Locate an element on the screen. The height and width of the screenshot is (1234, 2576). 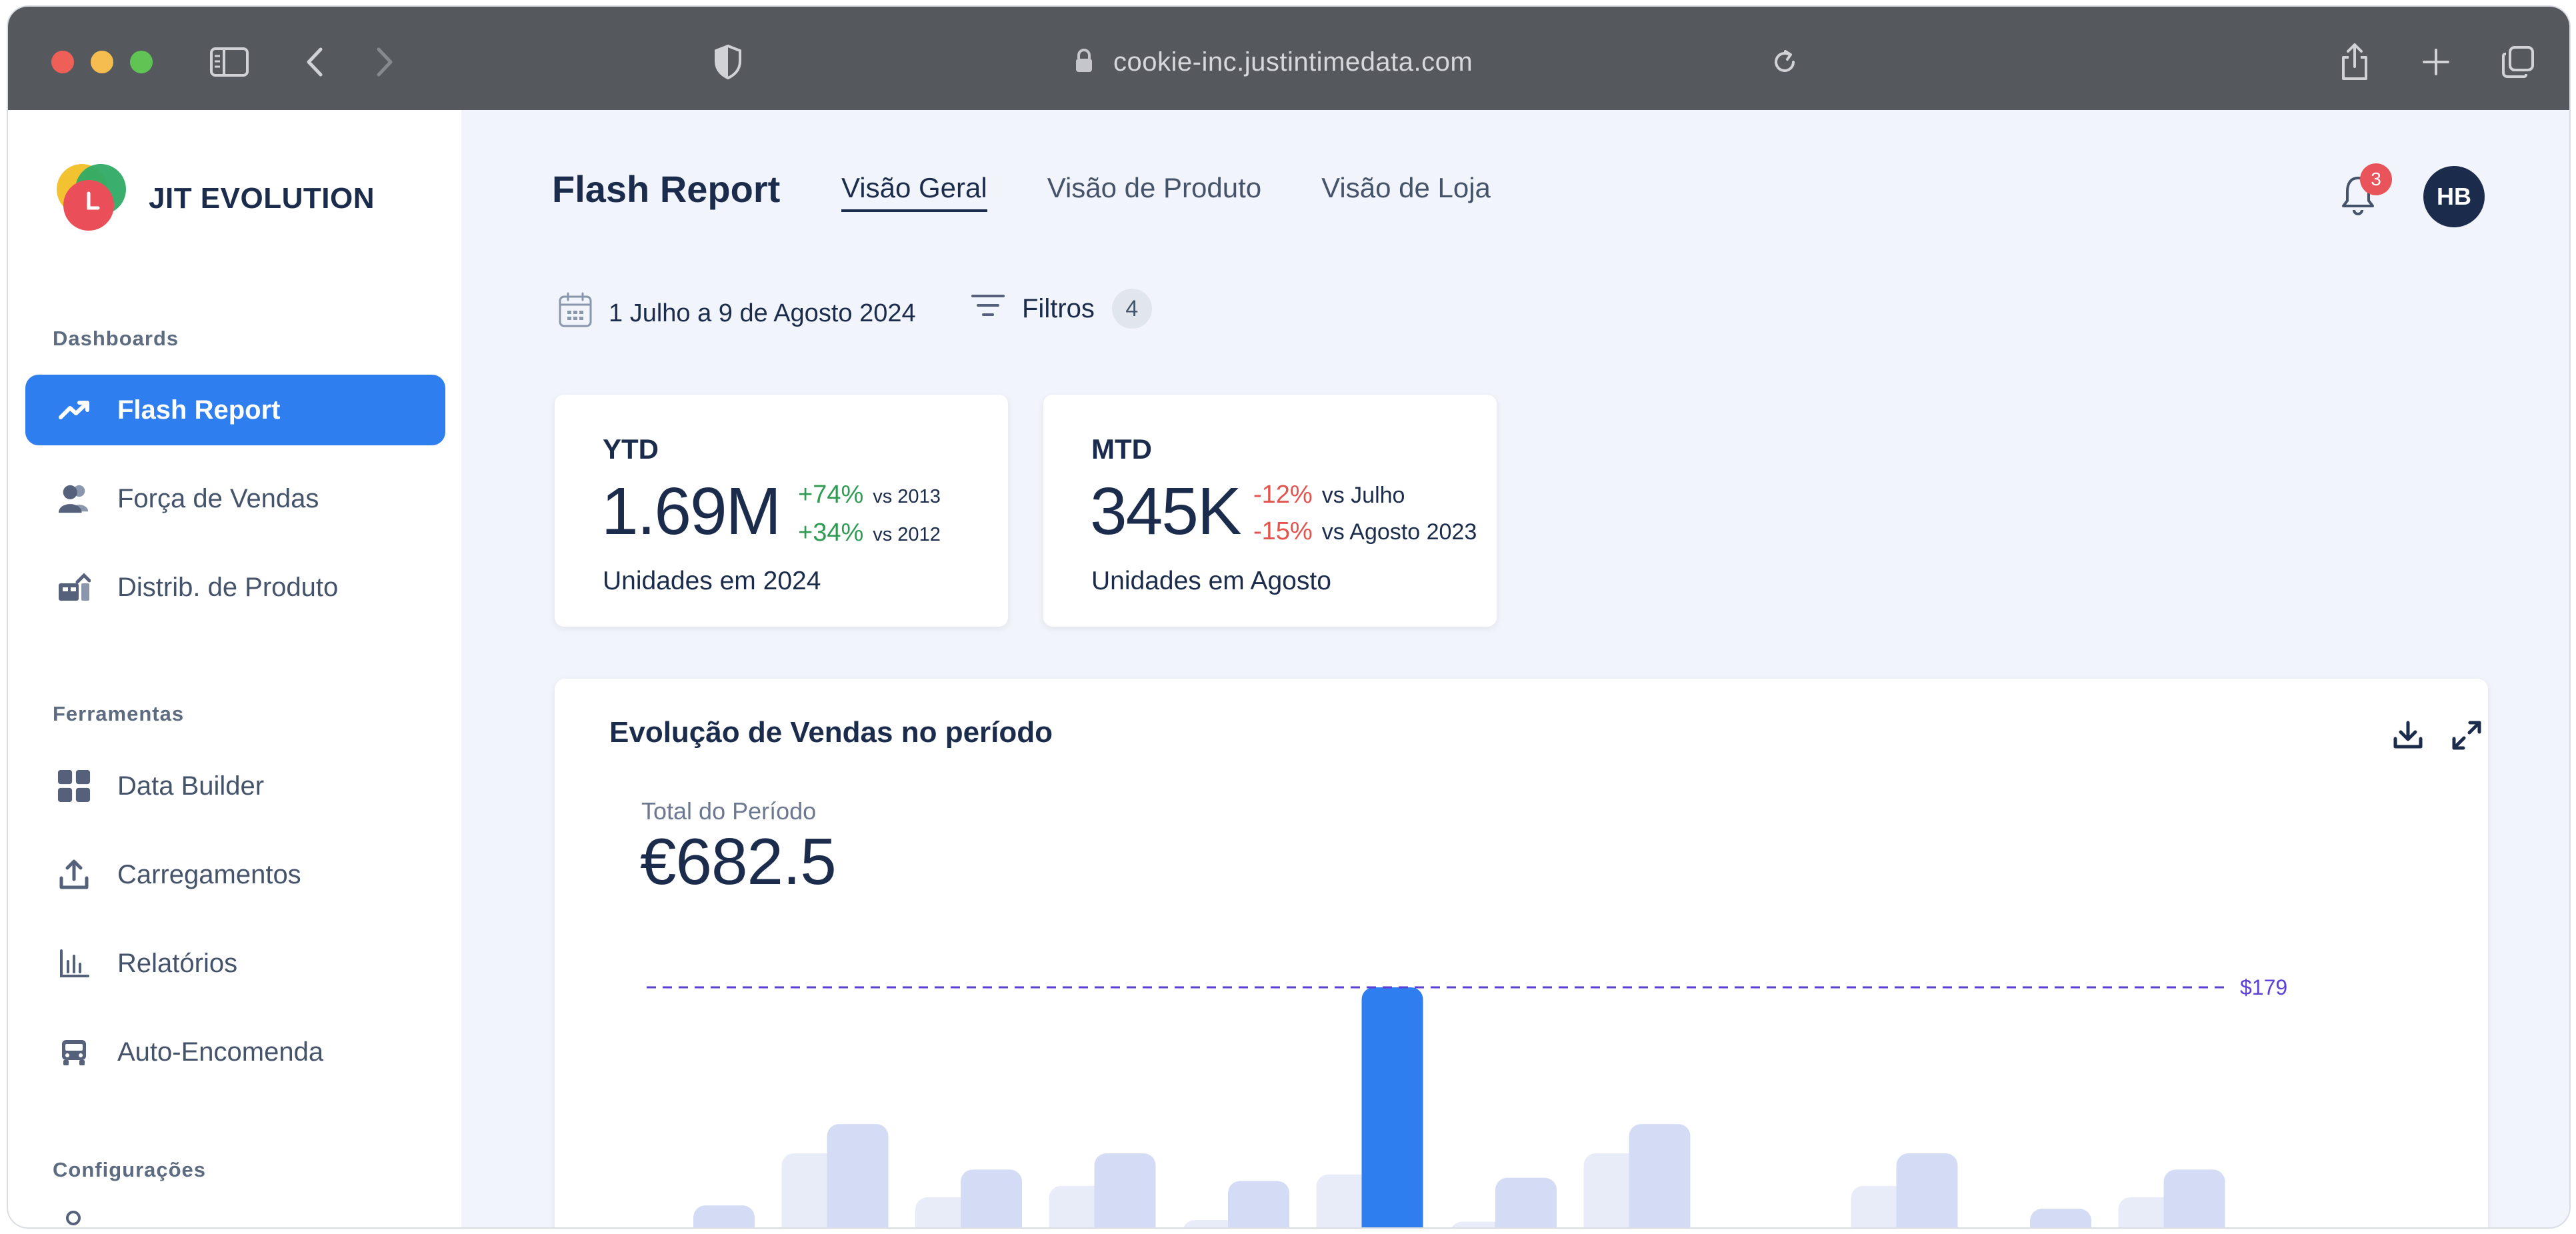
kpi-delta: -12% is located at coordinates (1283, 495).